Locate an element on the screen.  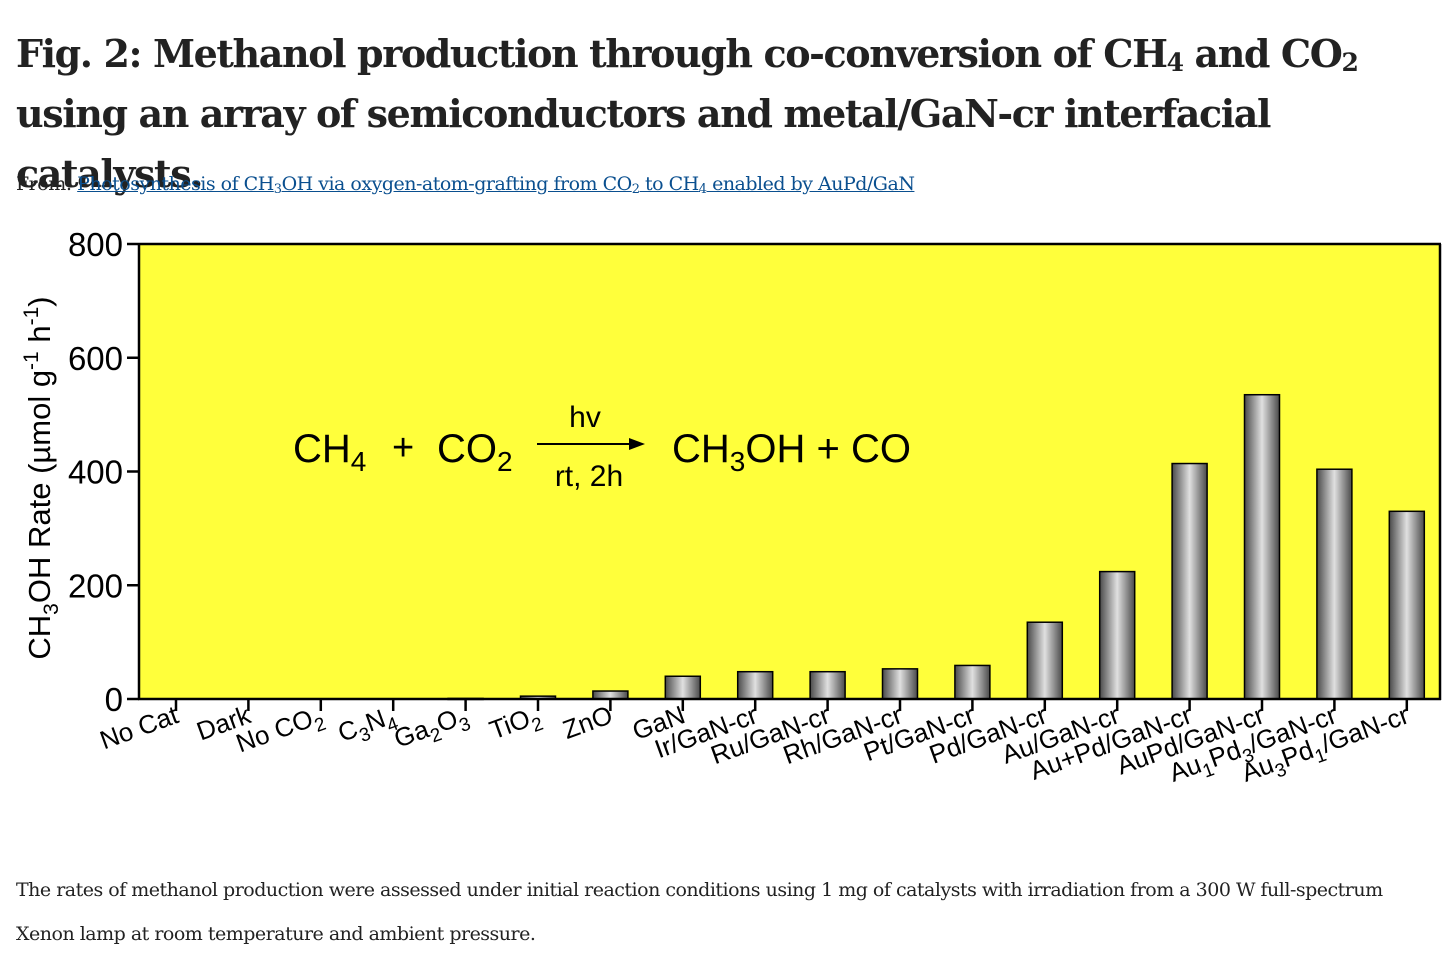
reactant-co2: CO2 is located at coordinates (475, 452).